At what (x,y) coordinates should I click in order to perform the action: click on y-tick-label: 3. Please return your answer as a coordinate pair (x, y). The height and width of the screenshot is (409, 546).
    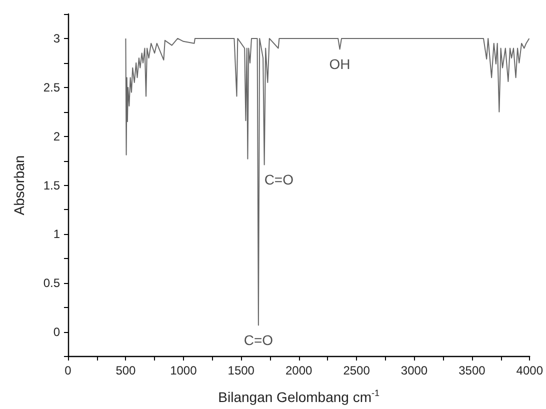
    Looking at the image, I should click on (56, 38).